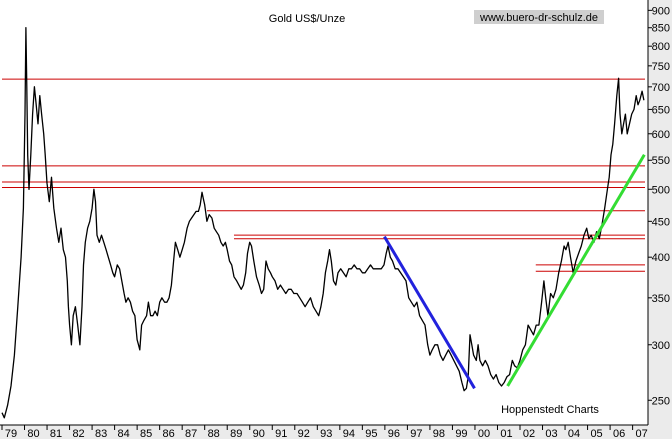  What do you see at coordinates (101, 433) in the screenshot?
I see `x-tick-label: 83` at bounding box center [101, 433].